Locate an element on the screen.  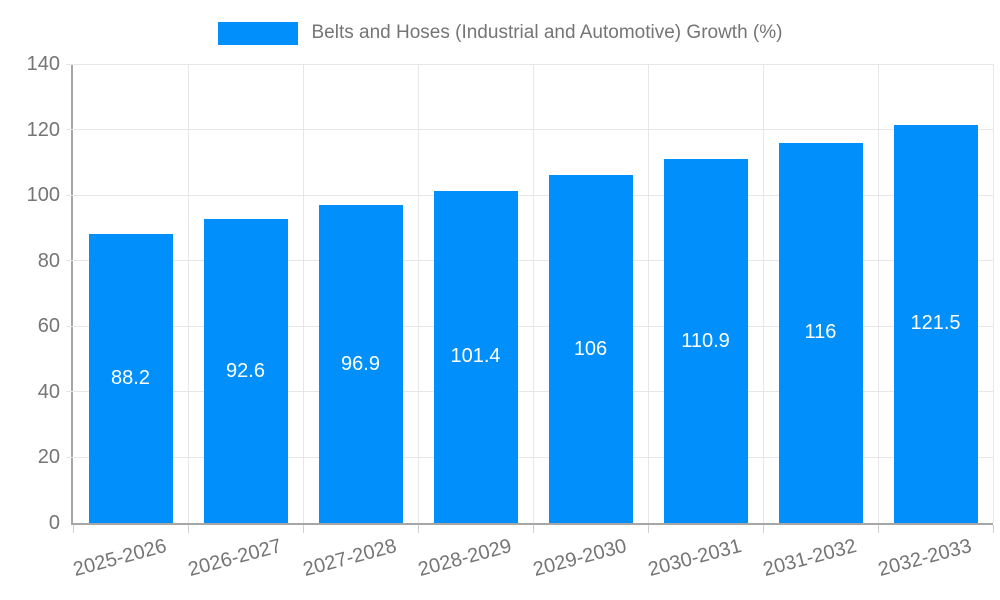
y-tick-label: 140 is located at coordinates (43, 64).